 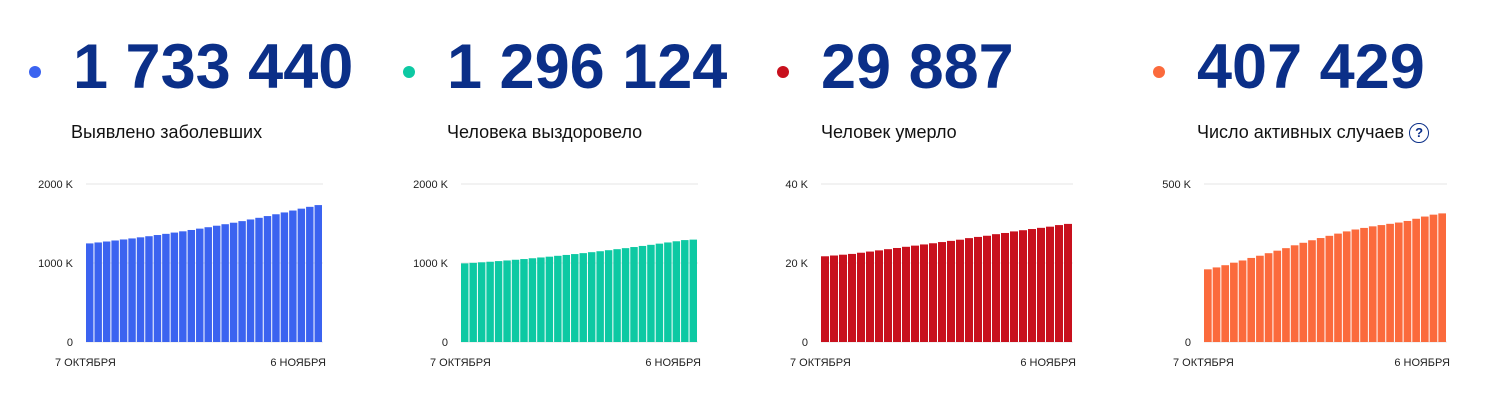 I want to click on active-label-text: Число активных случаев, so click(x=1301, y=132).